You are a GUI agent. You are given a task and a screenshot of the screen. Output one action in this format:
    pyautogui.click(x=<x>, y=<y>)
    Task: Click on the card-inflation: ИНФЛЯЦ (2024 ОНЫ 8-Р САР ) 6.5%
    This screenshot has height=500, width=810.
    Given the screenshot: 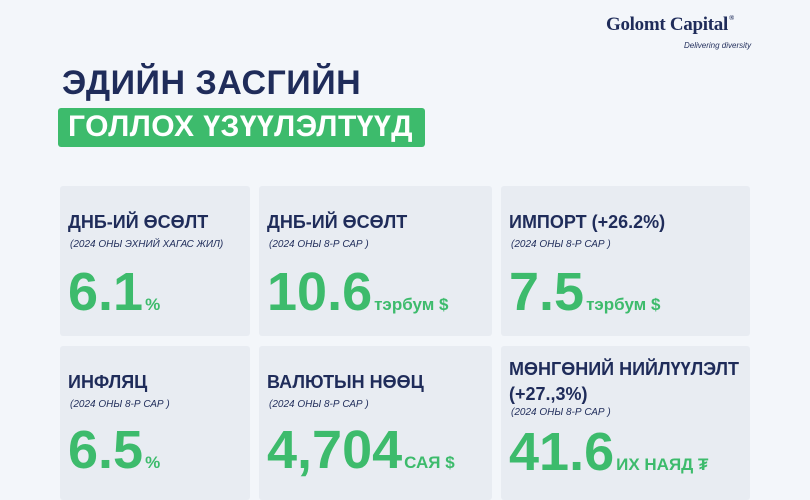 What is the action you would take?
    pyautogui.click(x=155, y=423)
    